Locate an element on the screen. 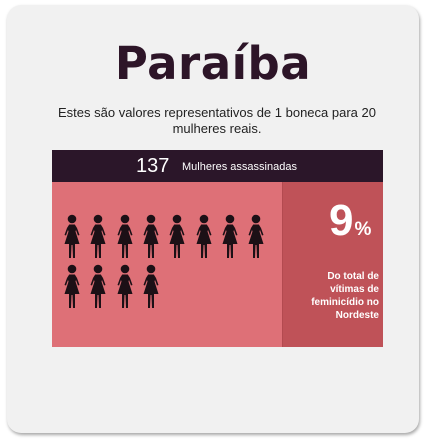 Image resolution: width=429 pixels, height=445 pixels. percentage-symbol: % is located at coordinates (363, 229).